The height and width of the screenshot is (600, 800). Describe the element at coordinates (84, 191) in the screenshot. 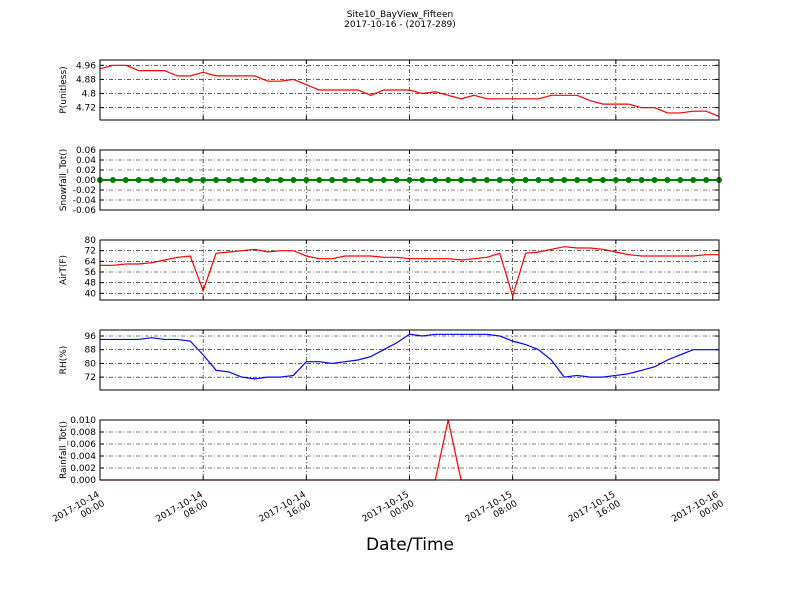

I see `y-tick-label: -0.02` at that location.